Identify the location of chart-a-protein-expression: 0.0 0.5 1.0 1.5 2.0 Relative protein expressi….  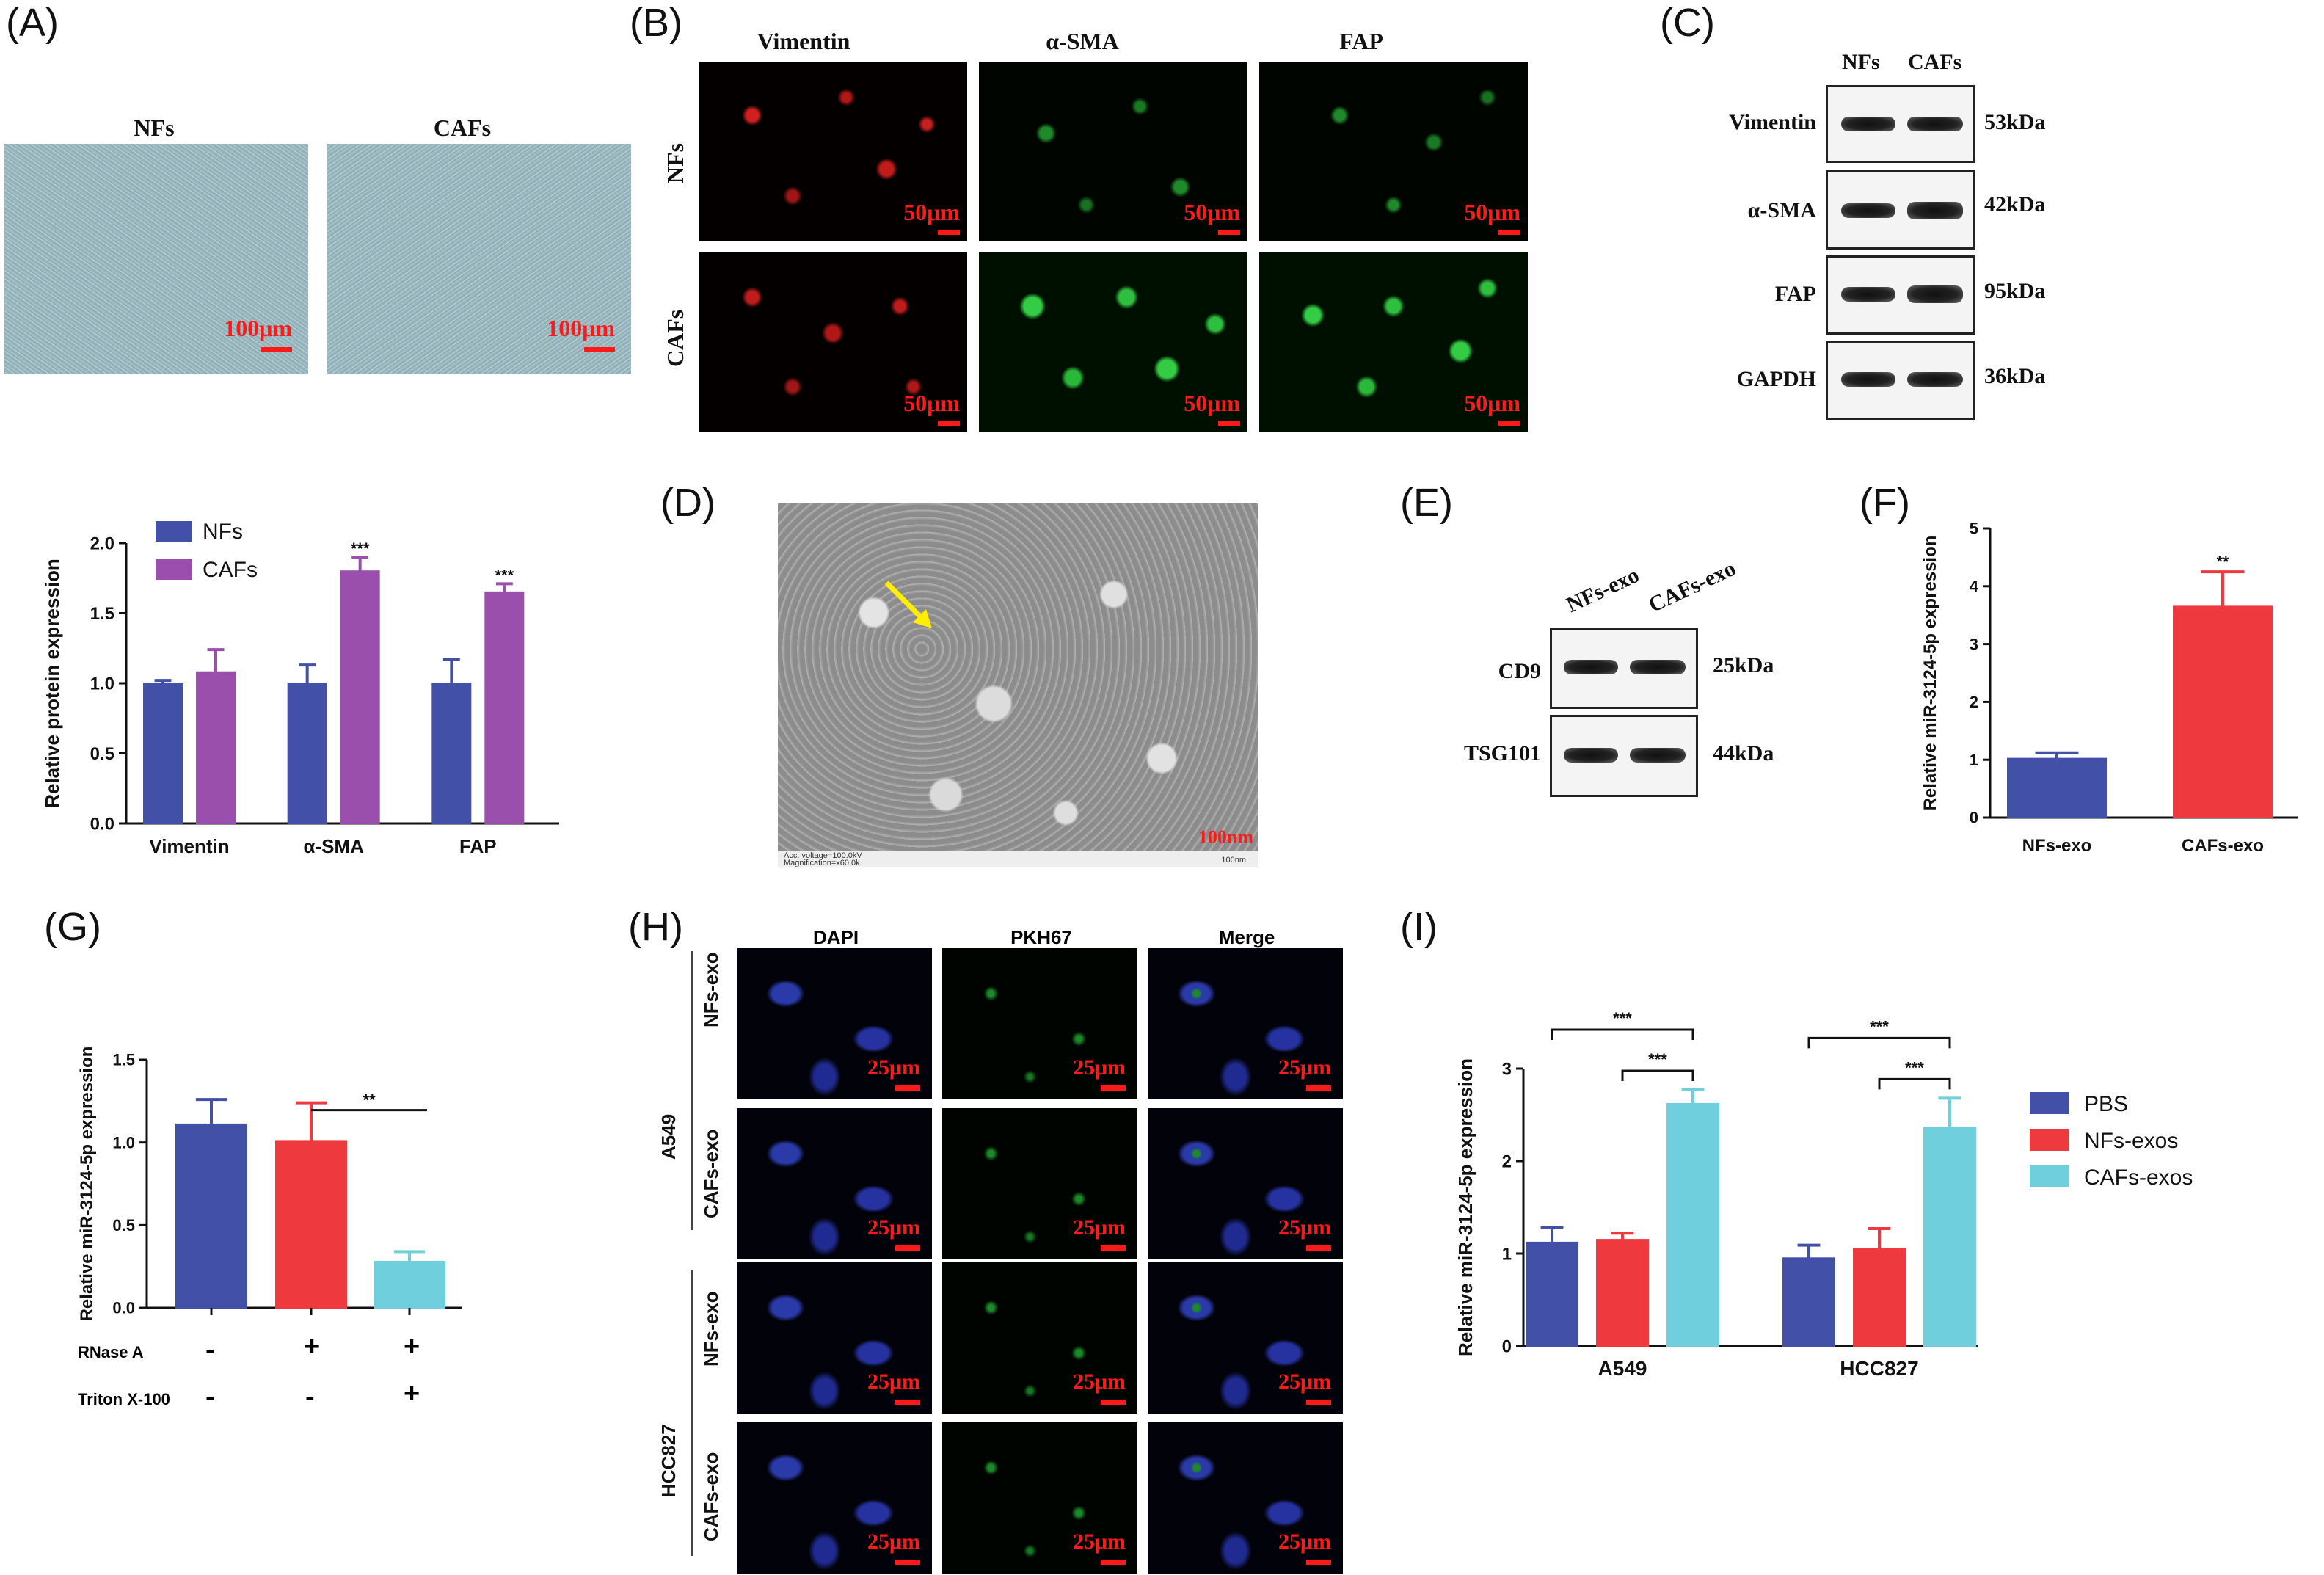
(300, 688).